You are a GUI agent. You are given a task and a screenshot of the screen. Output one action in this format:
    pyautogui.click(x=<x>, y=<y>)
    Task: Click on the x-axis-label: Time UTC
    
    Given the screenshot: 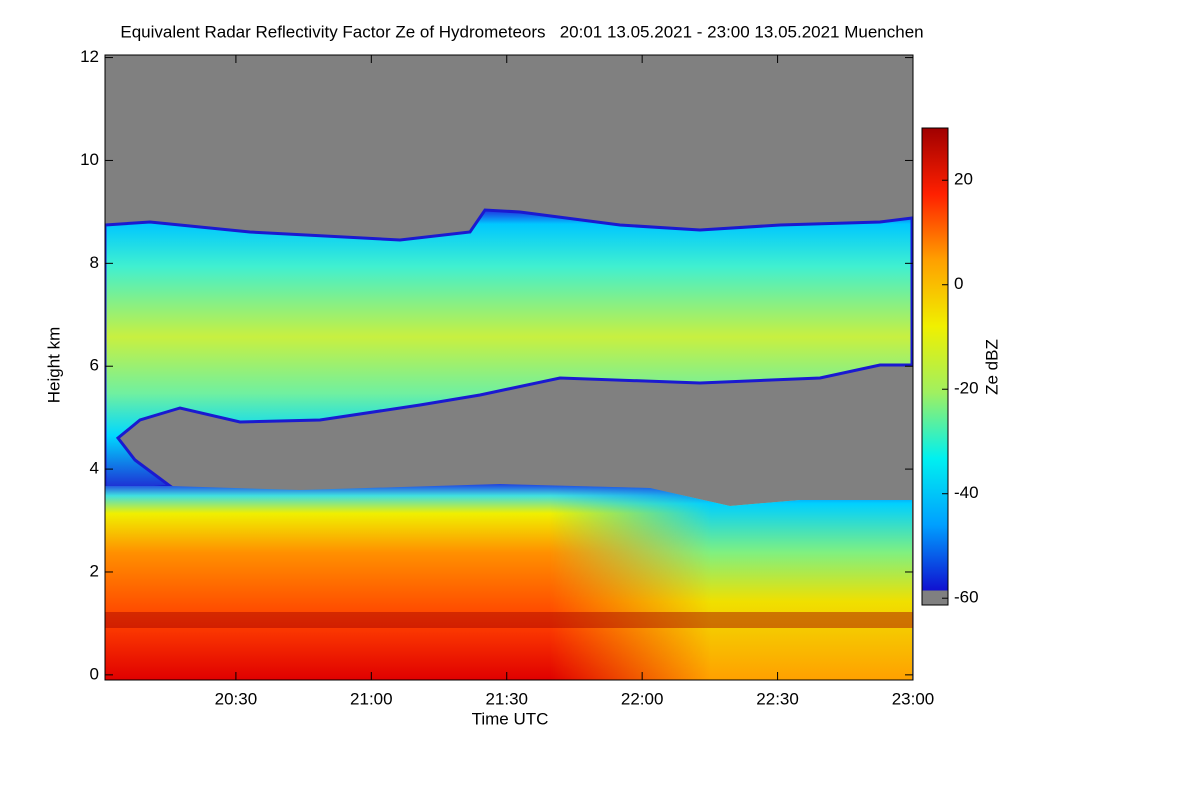 What is the action you would take?
    pyautogui.click(x=510, y=718)
    